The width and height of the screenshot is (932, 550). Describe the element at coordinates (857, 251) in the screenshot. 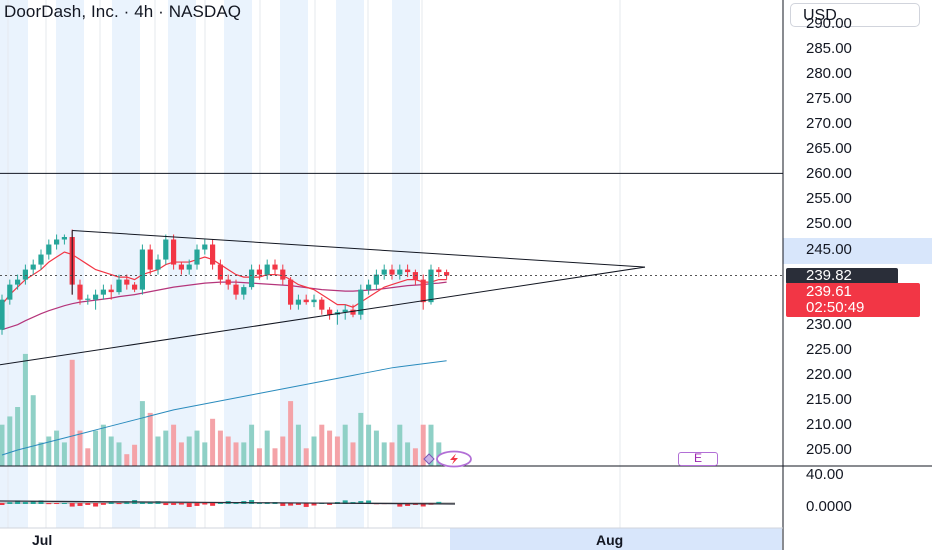

I see `price-axis-range-highlight` at that location.